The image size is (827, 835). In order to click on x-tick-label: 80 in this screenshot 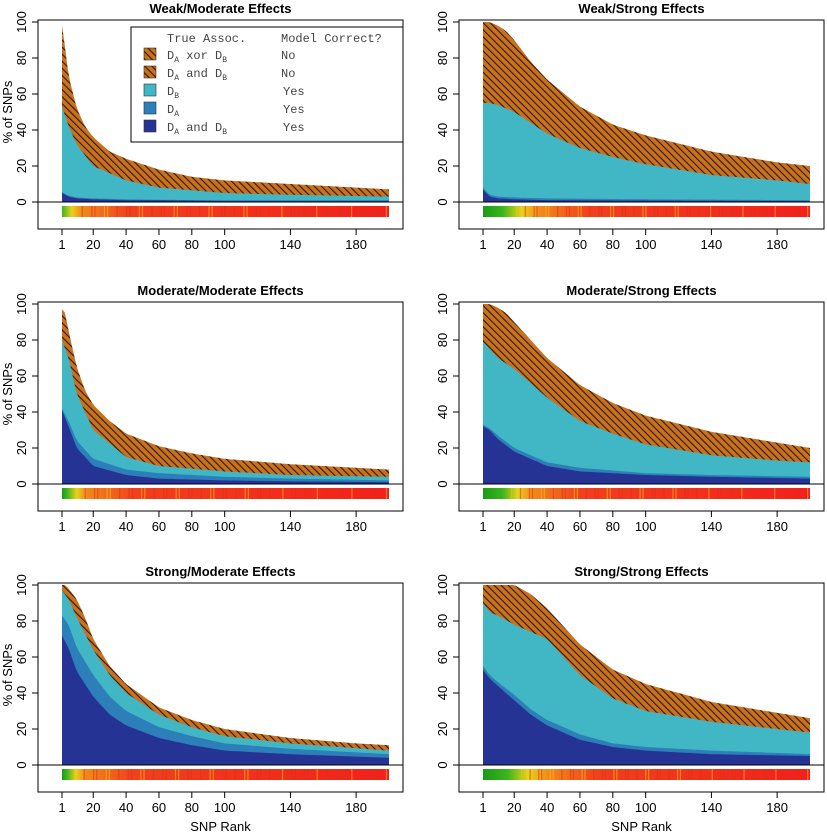, I will do `click(613, 526)`.